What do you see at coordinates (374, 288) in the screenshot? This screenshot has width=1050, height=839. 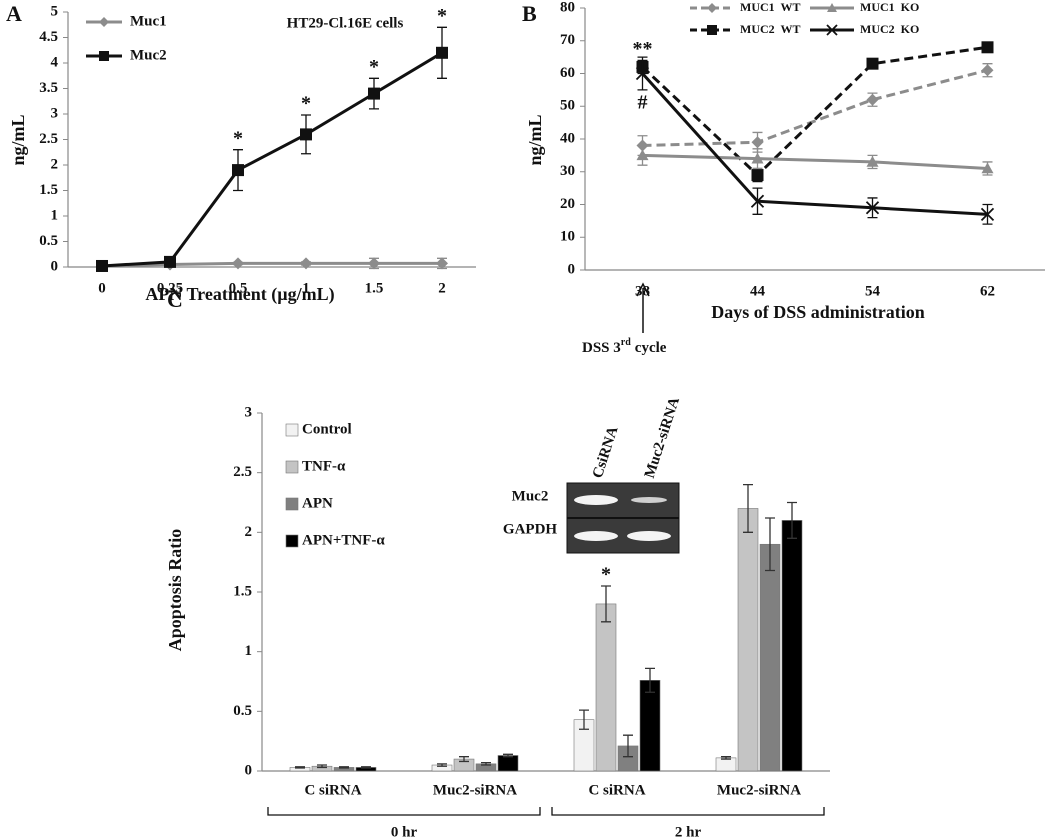 I see `x-tick-label: 1.5` at bounding box center [374, 288].